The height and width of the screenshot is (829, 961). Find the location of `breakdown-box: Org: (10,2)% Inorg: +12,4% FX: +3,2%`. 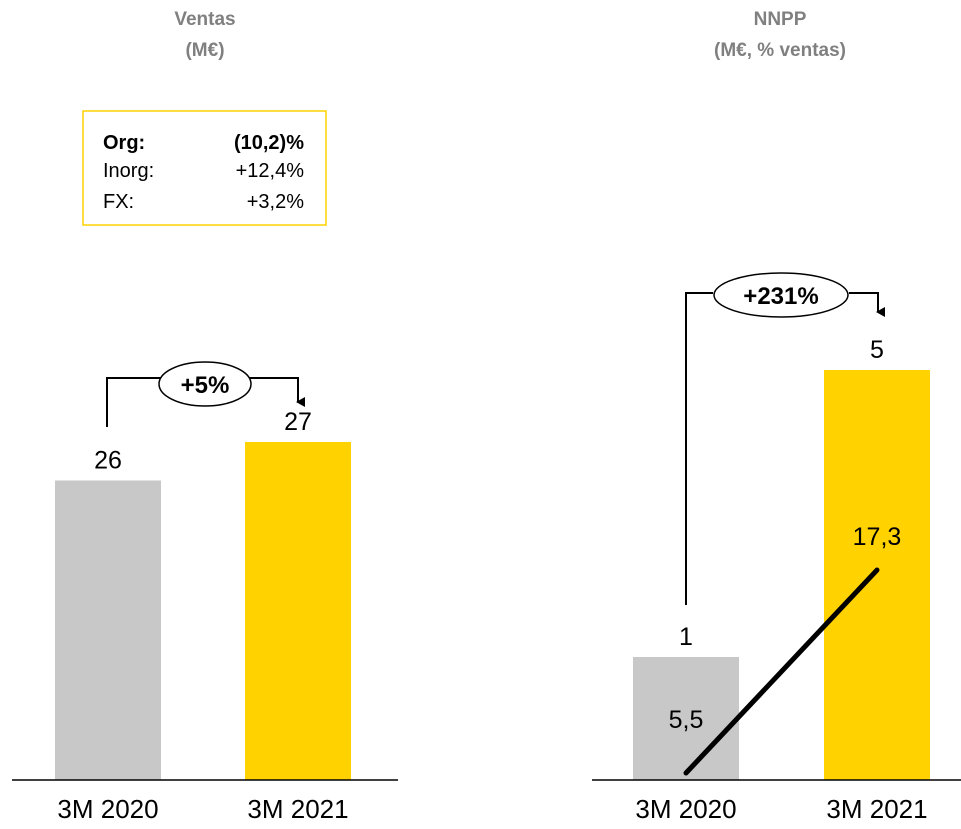

breakdown-box: Org: (10,2)% Inorg: +12,4% FX: +3,2% is located at coordinates (204, 168).